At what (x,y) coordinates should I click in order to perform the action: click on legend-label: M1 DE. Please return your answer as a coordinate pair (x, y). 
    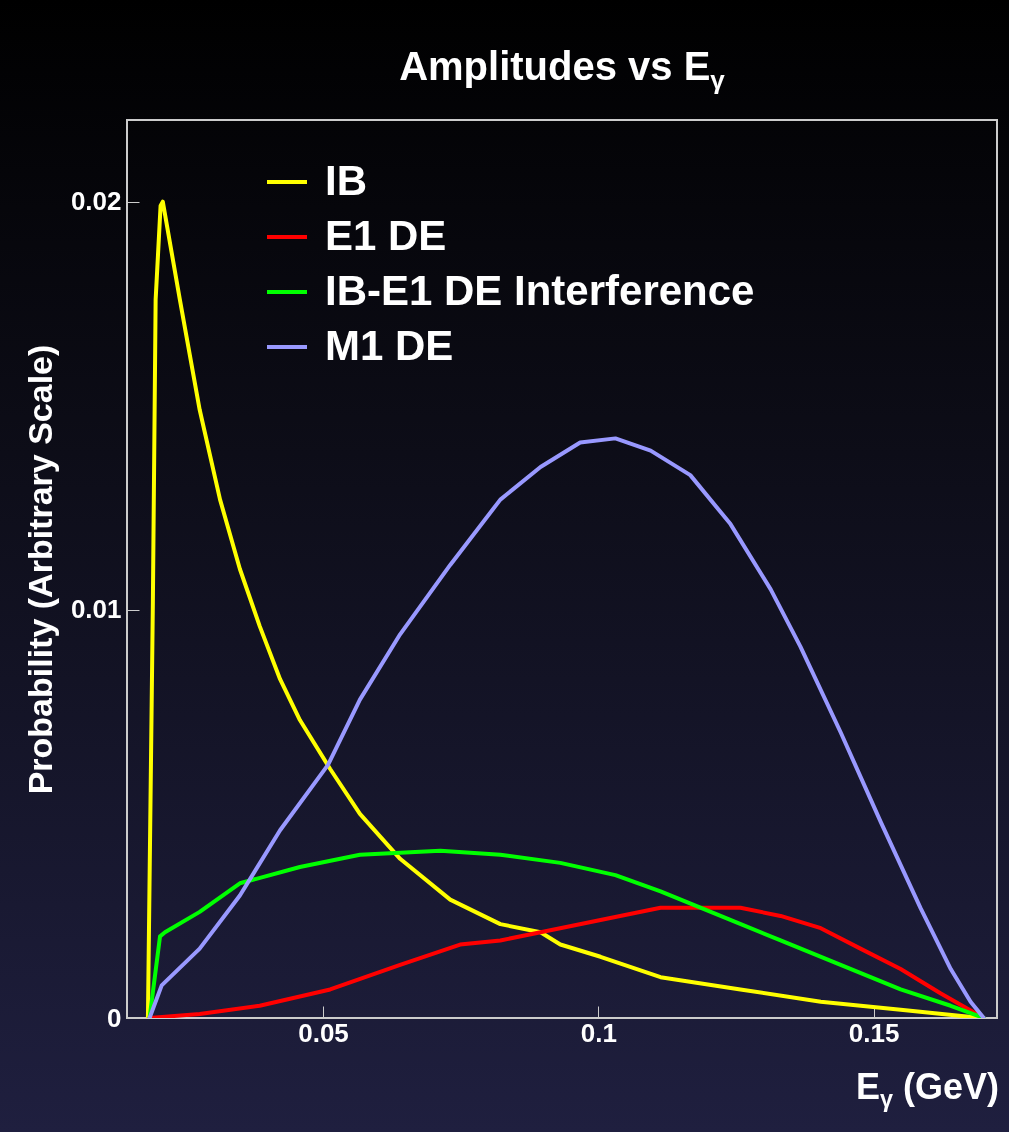
    Looking at the image, I should click on (389, 345).